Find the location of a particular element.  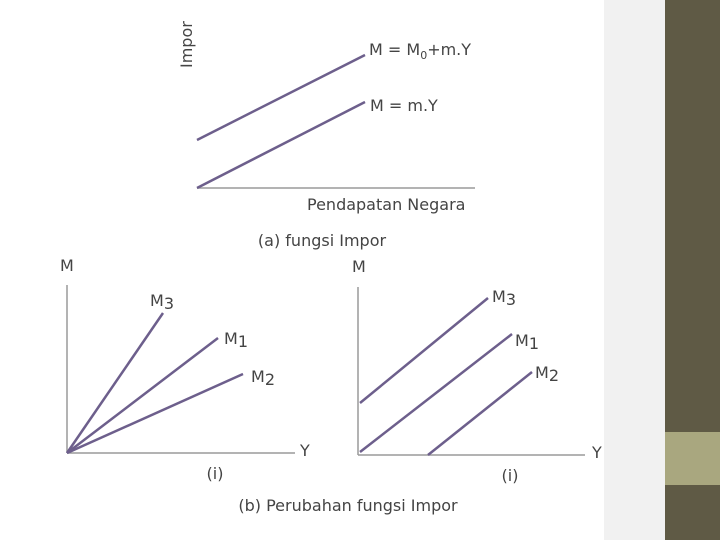

side-accent is located at coordinates (692, 458).